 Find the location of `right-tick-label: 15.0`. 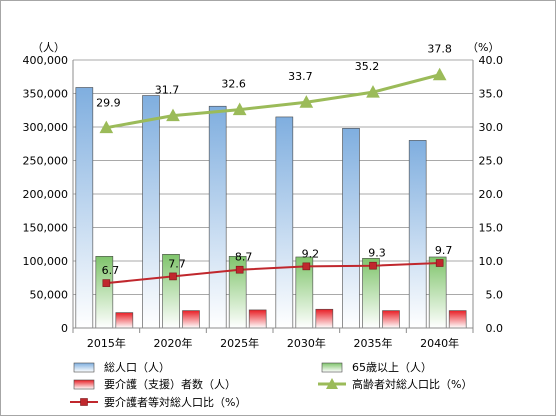

right-tick-label: 15.0 is located at coordinates (491, 228).